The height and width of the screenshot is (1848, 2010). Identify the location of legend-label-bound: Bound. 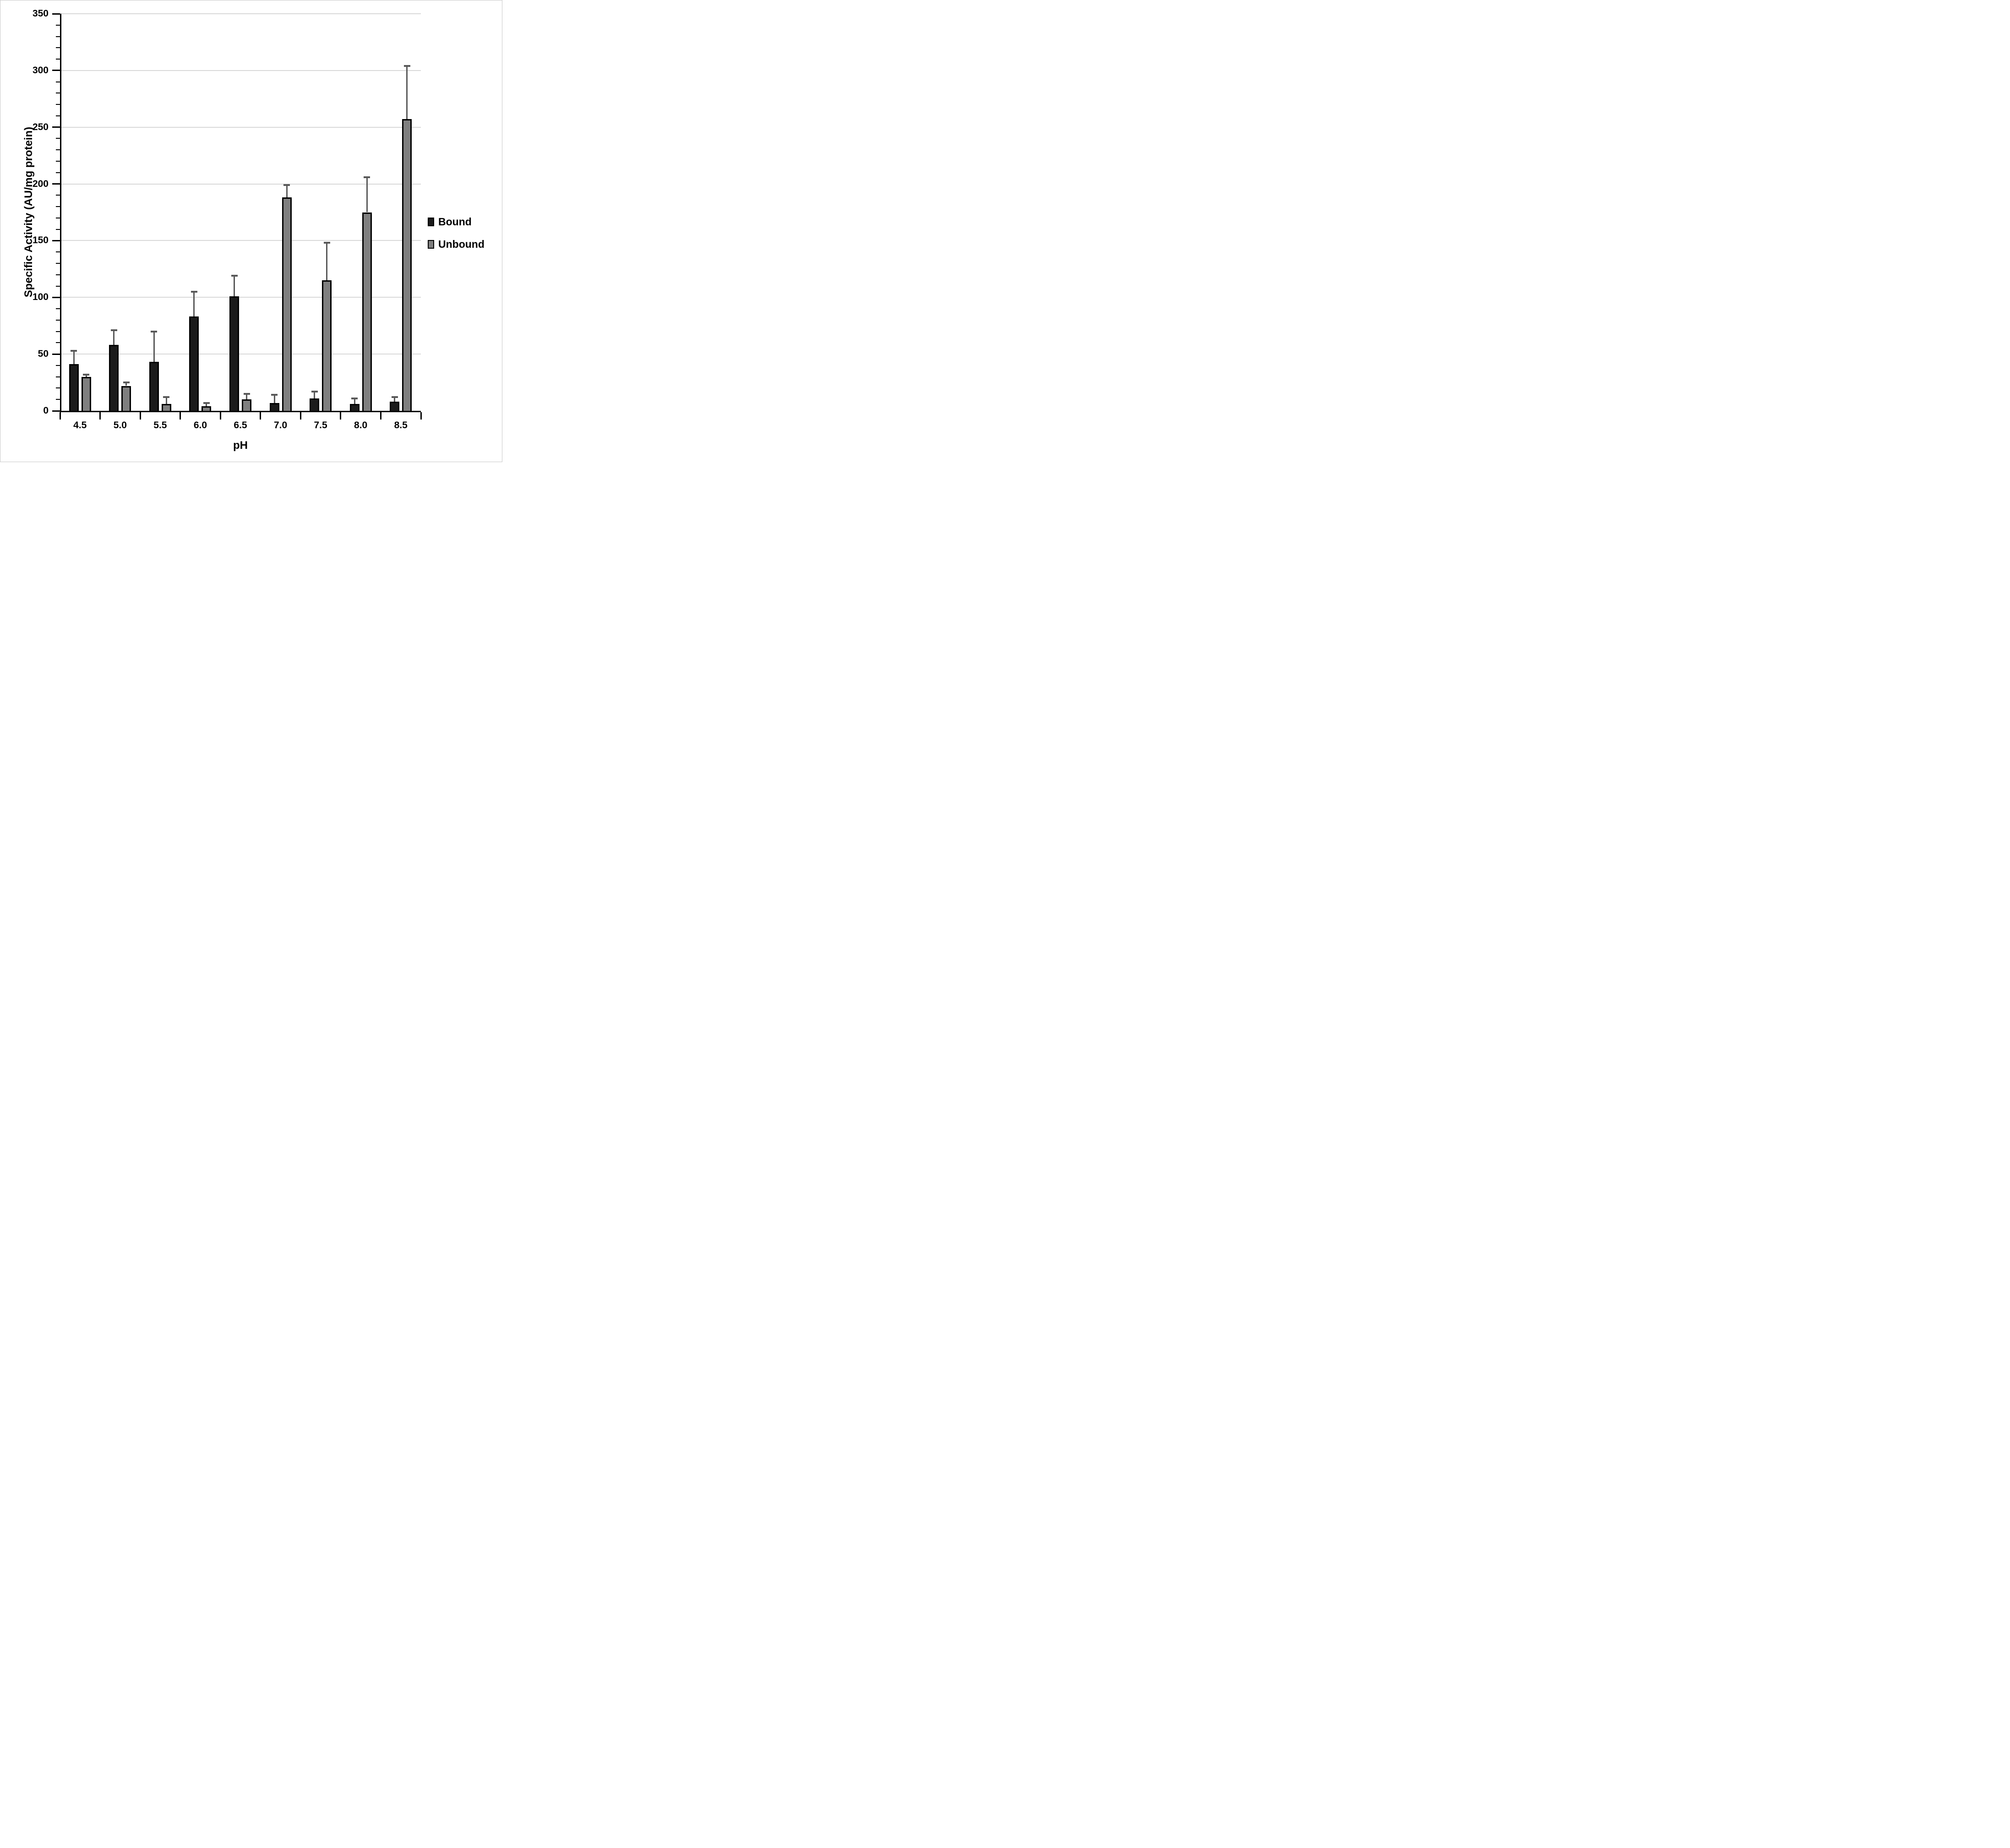
(455, 222).